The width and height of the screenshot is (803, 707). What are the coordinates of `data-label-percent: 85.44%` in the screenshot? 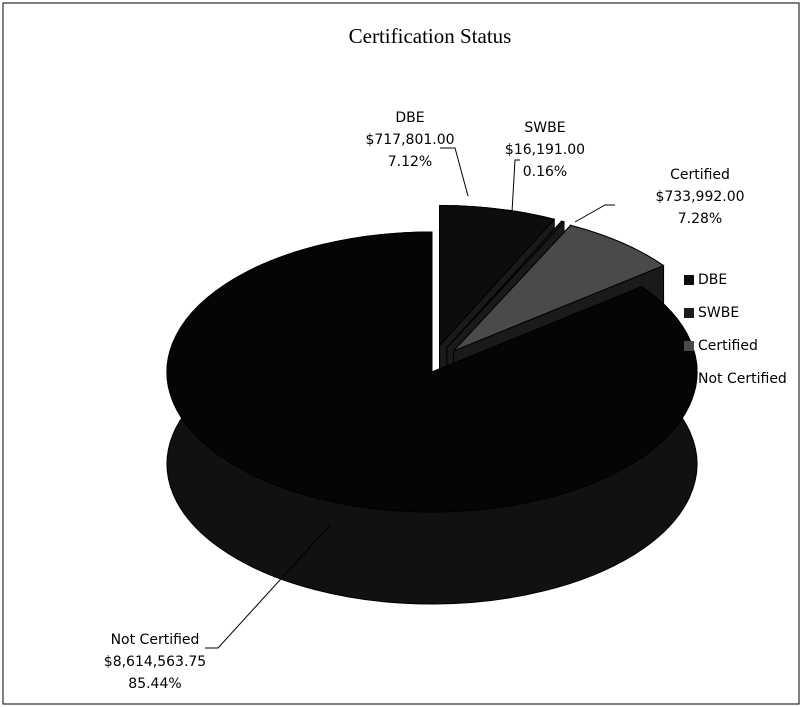 It's located at (154, 684).